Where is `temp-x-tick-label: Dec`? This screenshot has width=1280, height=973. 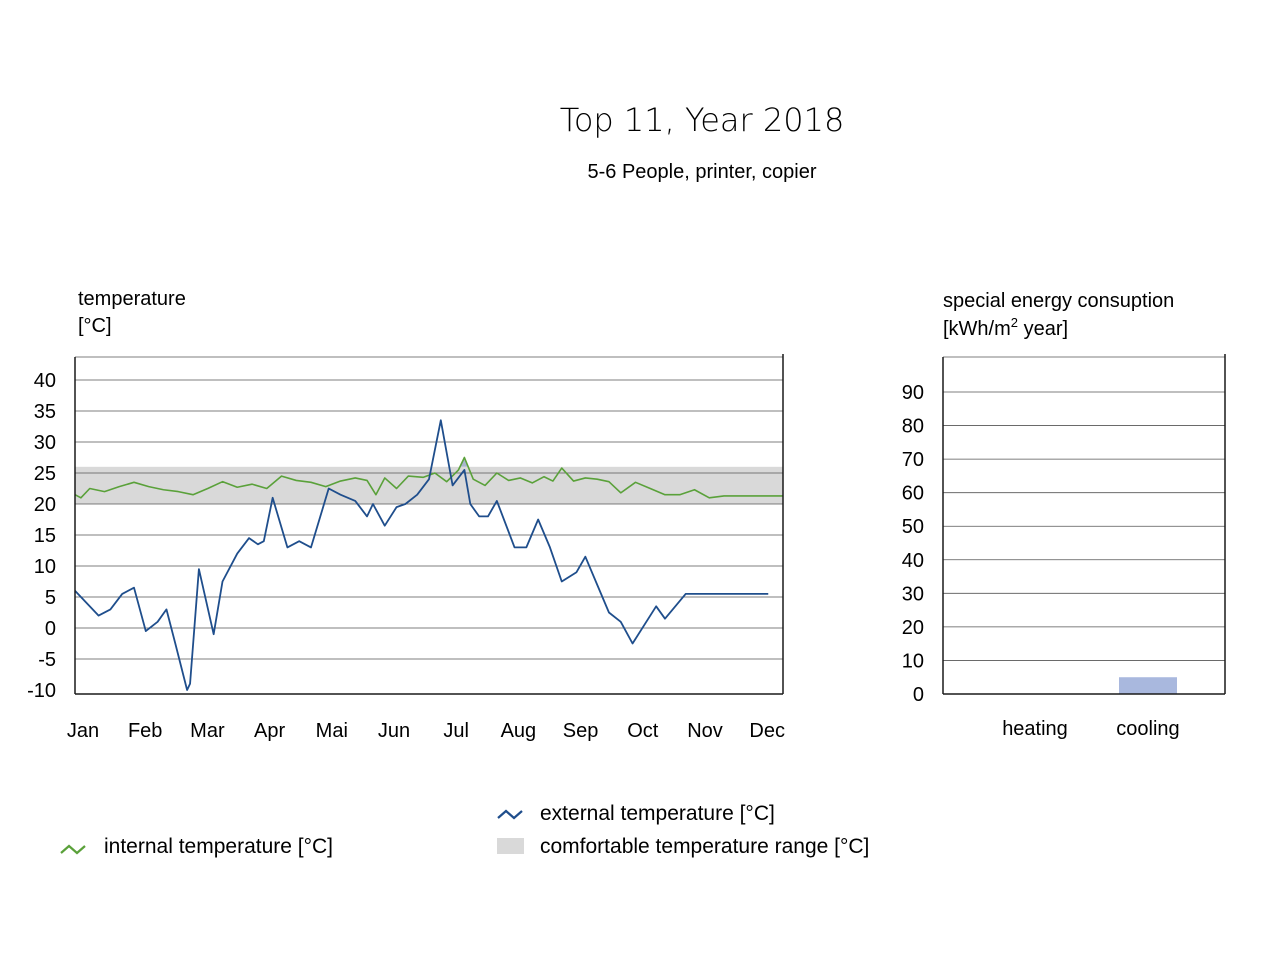 temp-x-tick-label: Dec is located at coordinates (767, 731).